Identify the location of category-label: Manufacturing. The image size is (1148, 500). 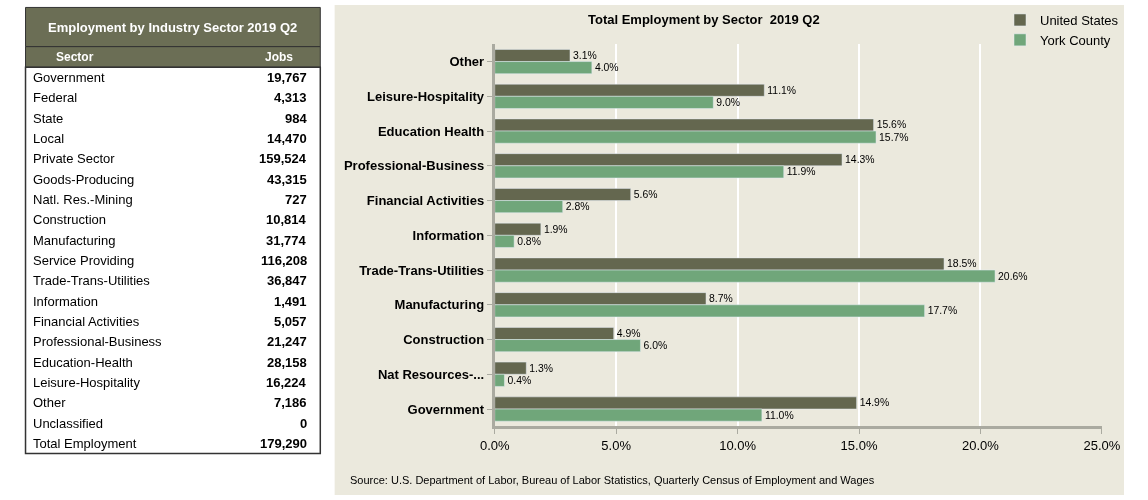
(74, 240).